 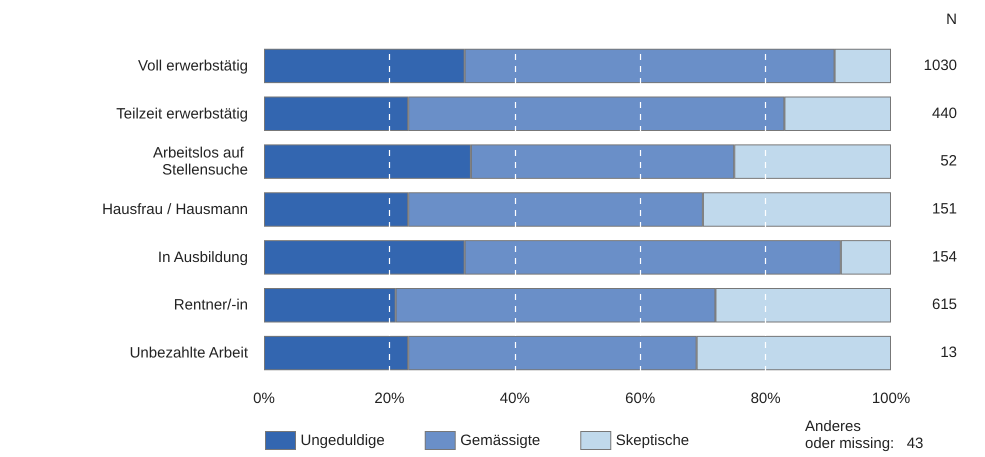 I want to click on x-tick-label: 40%, so click(x=515, y=398).